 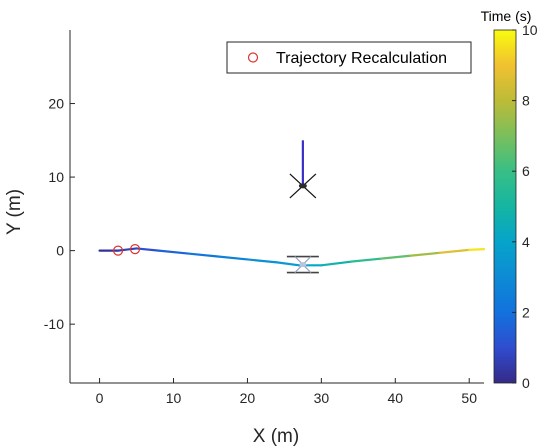 I want to click on y-tick-label: 10, so click(x=56, y=177).